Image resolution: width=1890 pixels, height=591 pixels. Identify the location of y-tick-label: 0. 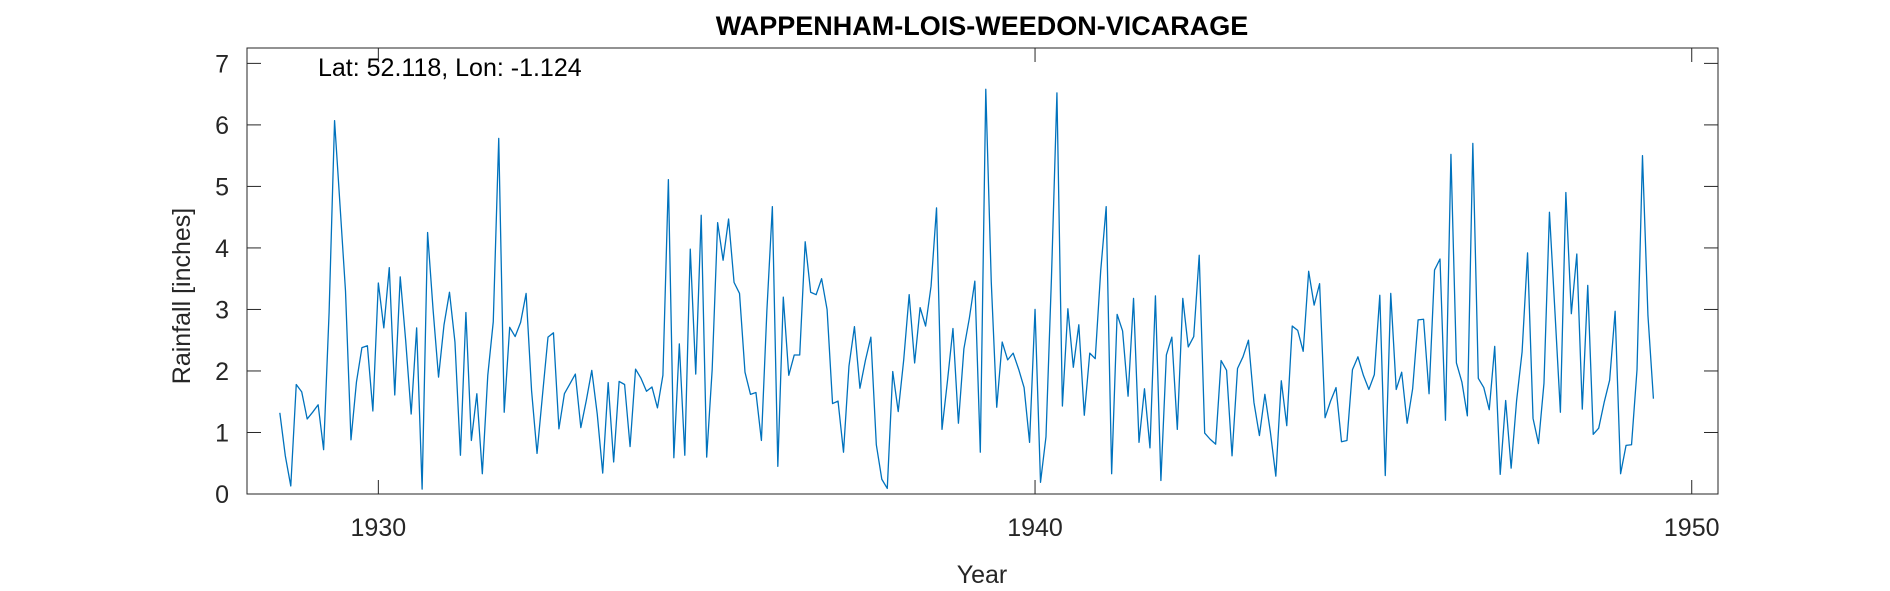
(222, 495).